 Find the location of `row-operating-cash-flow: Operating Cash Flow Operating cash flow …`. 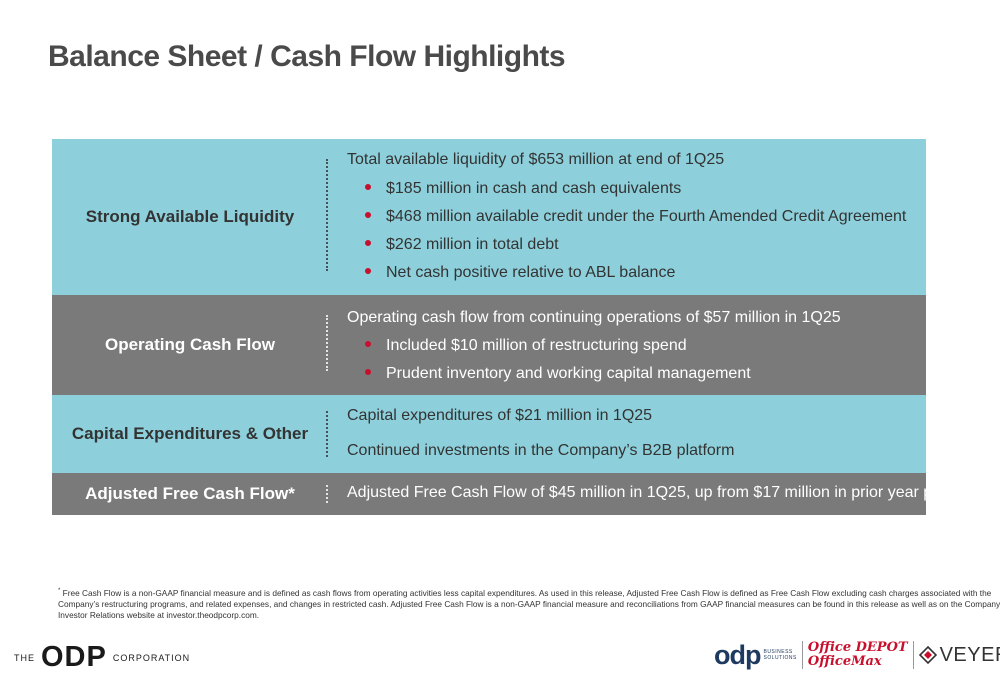

row-operating-cash-flow: Operating Cash Flow Operating cash flow … is located at coordinates (489, 345).